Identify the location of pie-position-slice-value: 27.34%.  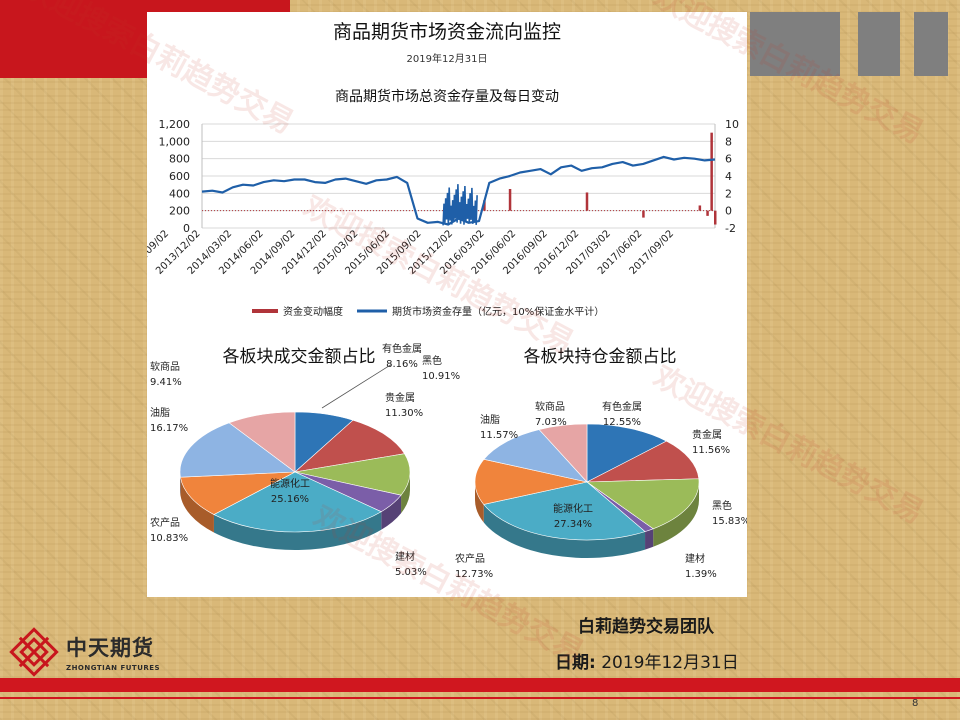
(573, 524).